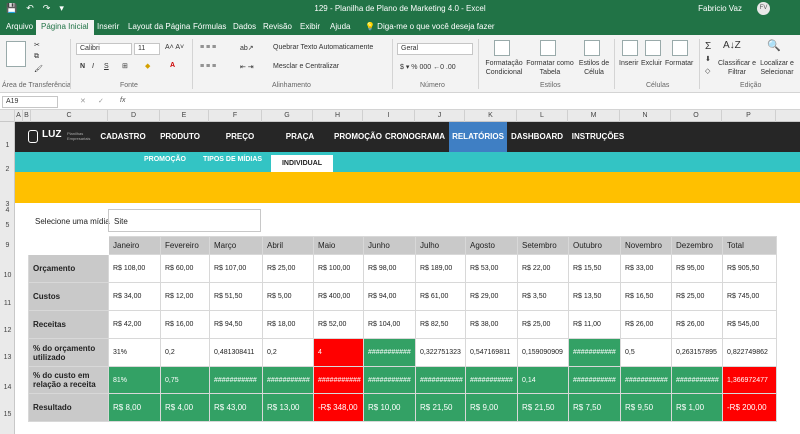 The width and height of the screenshot is (800, 434). What do you see at coordinates (68, 407) in the screenshot?
I see `row-label: Resultado` at bounding box center [68, 407].